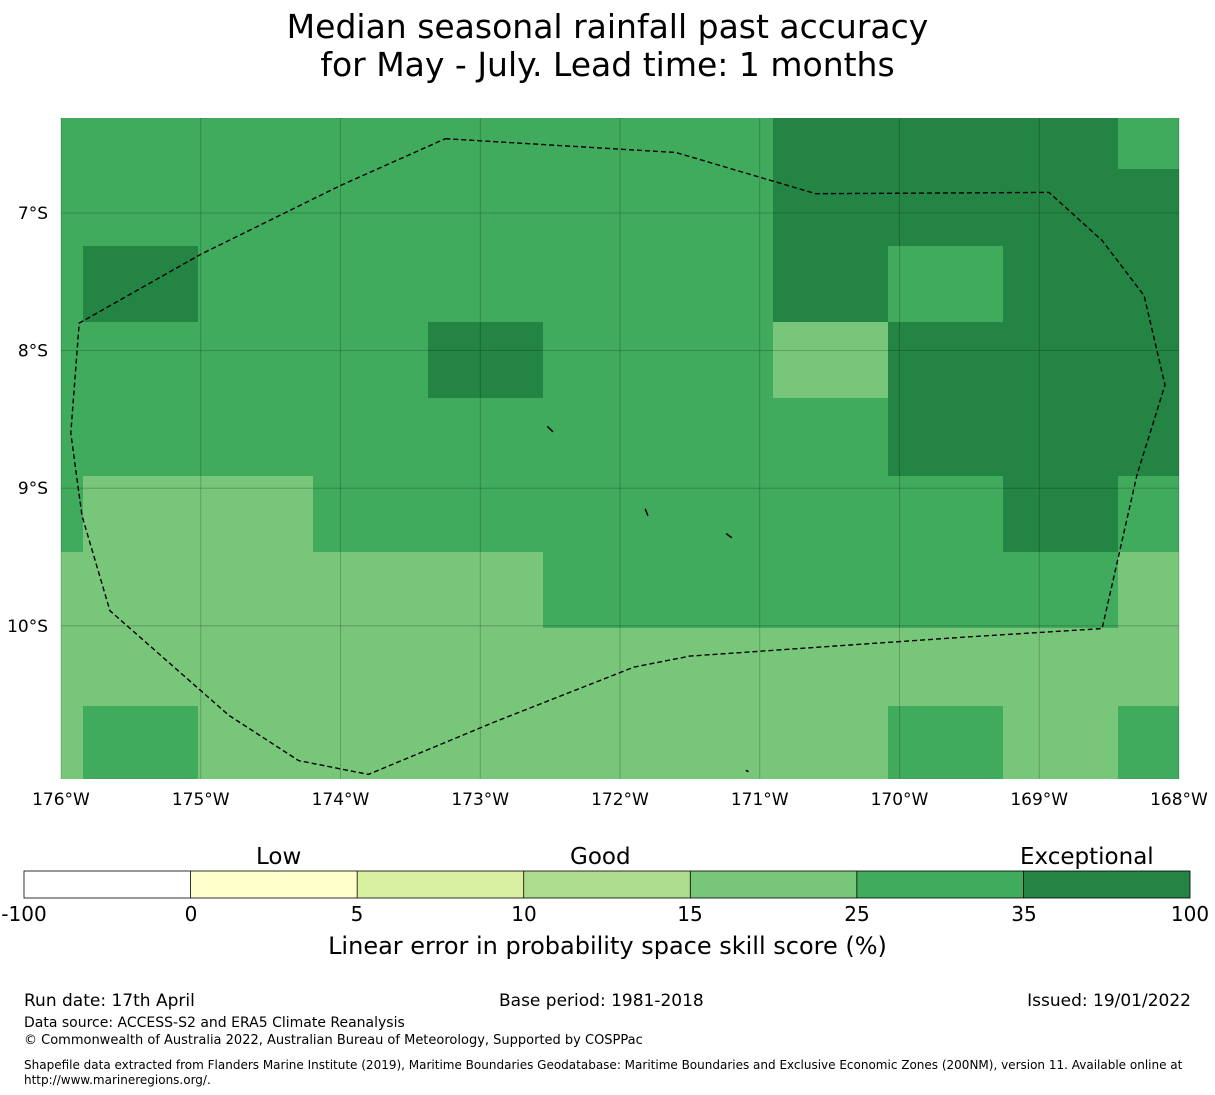 The image size is (1215, 1095). Describe the element at coordinates (357, 914) in the screenshot. I see `colorbar-tick: 5` at that location.